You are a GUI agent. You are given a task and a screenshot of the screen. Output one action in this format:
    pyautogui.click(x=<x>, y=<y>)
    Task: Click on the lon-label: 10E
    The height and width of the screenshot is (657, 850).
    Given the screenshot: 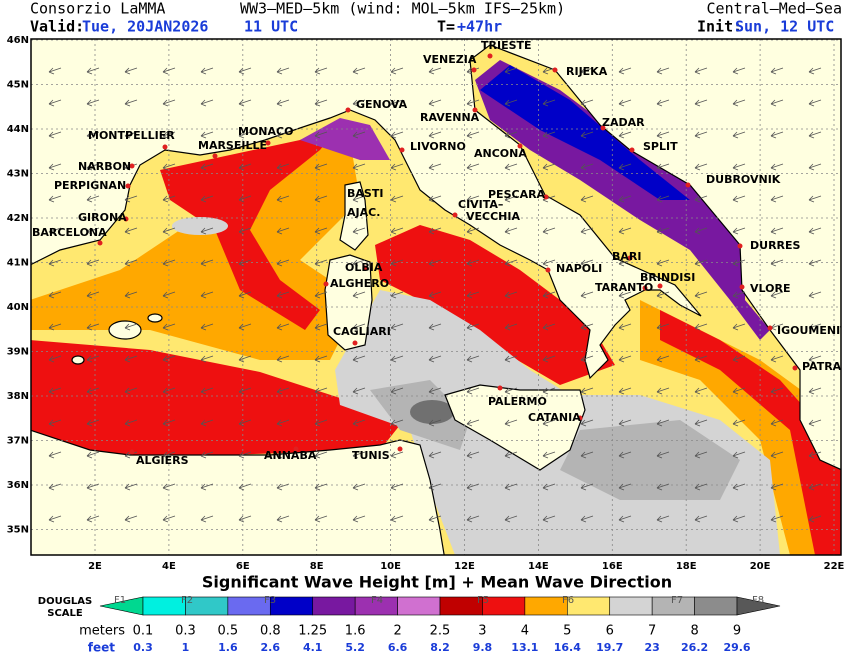 What is the action you would take?
    pyautogui.click(x=390, y=566)
    